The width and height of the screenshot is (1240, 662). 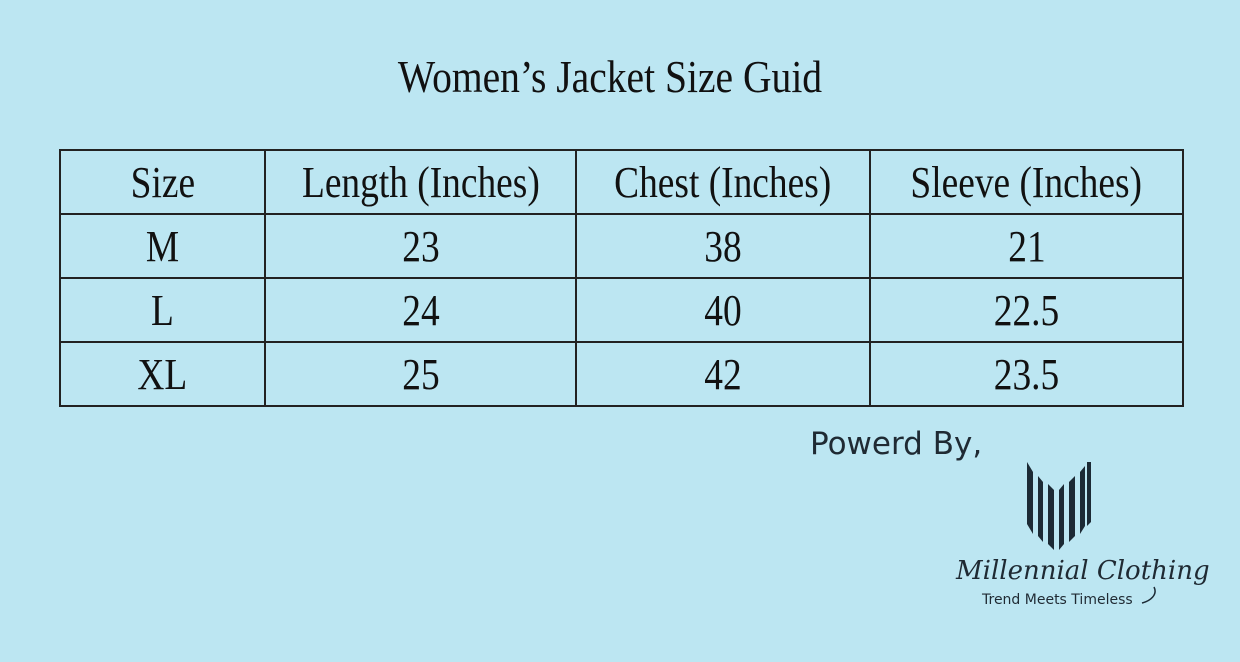 I want to click on cell-length-value: 24, so click(x=420, y=310).